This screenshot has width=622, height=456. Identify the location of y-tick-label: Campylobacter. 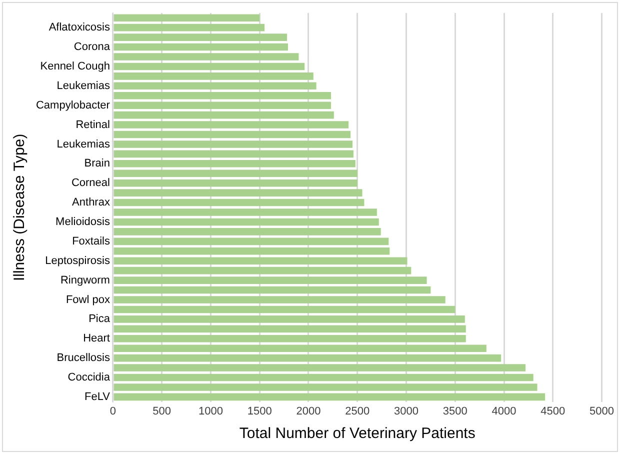
(73, 105).